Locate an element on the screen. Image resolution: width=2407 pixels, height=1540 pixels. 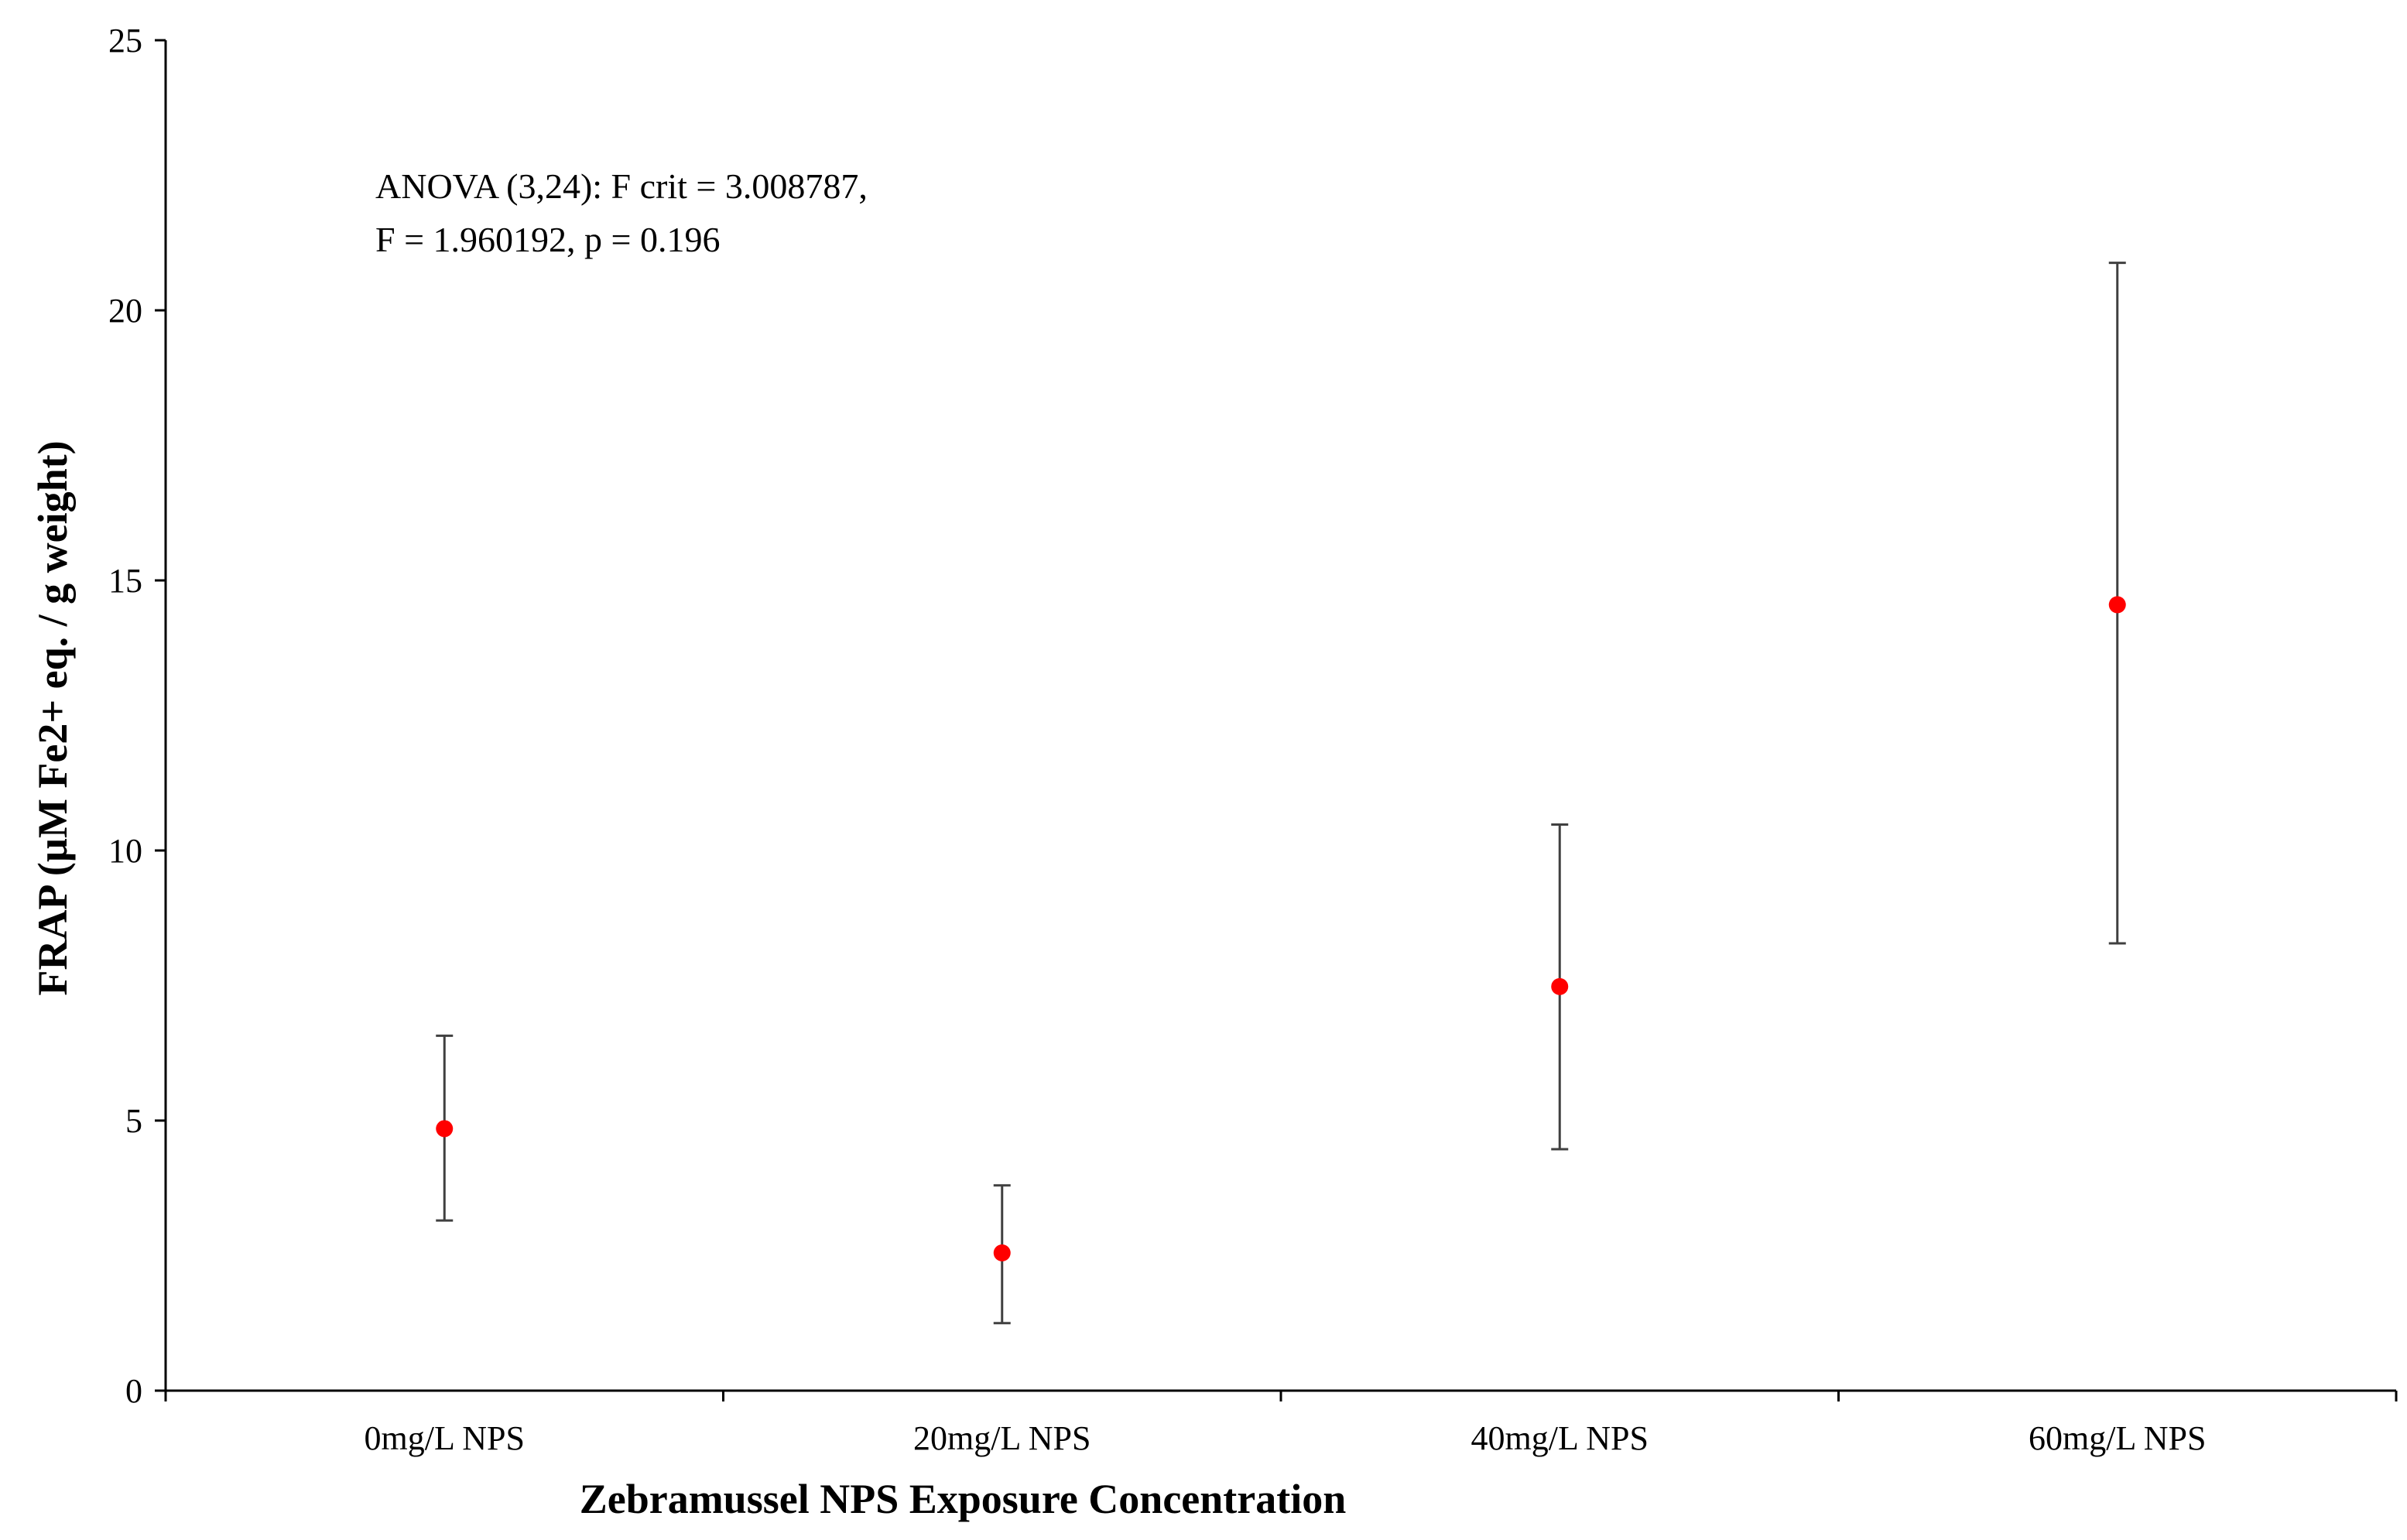
anova-annotation-line-1: ANOVA (3,24): F crit = 3.008787, is located at coordinates (621, 186).